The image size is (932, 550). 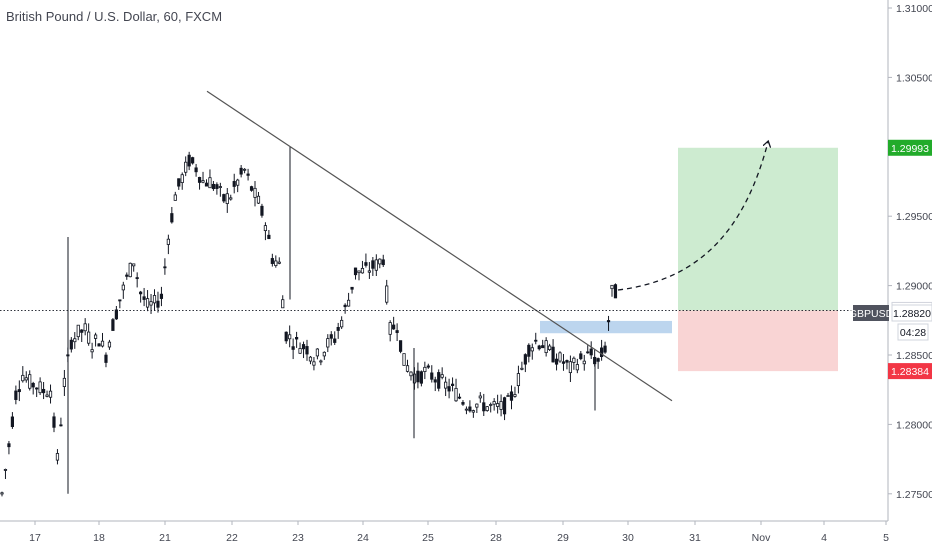 What do you see at coordinates (298, 538) in the screenshot?
I see `x-tick-label: 23` at bounding box center [298, 538].